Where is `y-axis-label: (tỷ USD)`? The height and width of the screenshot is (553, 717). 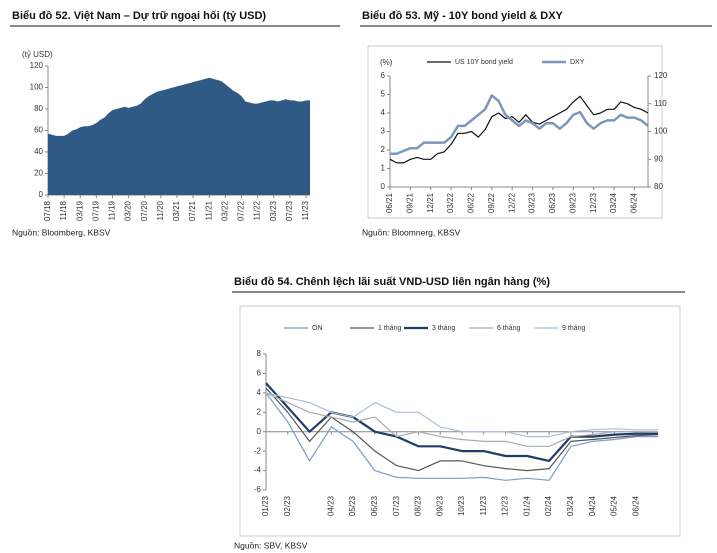
y-axis-label: (tỷ USD) is located at coordinates (37, 54).